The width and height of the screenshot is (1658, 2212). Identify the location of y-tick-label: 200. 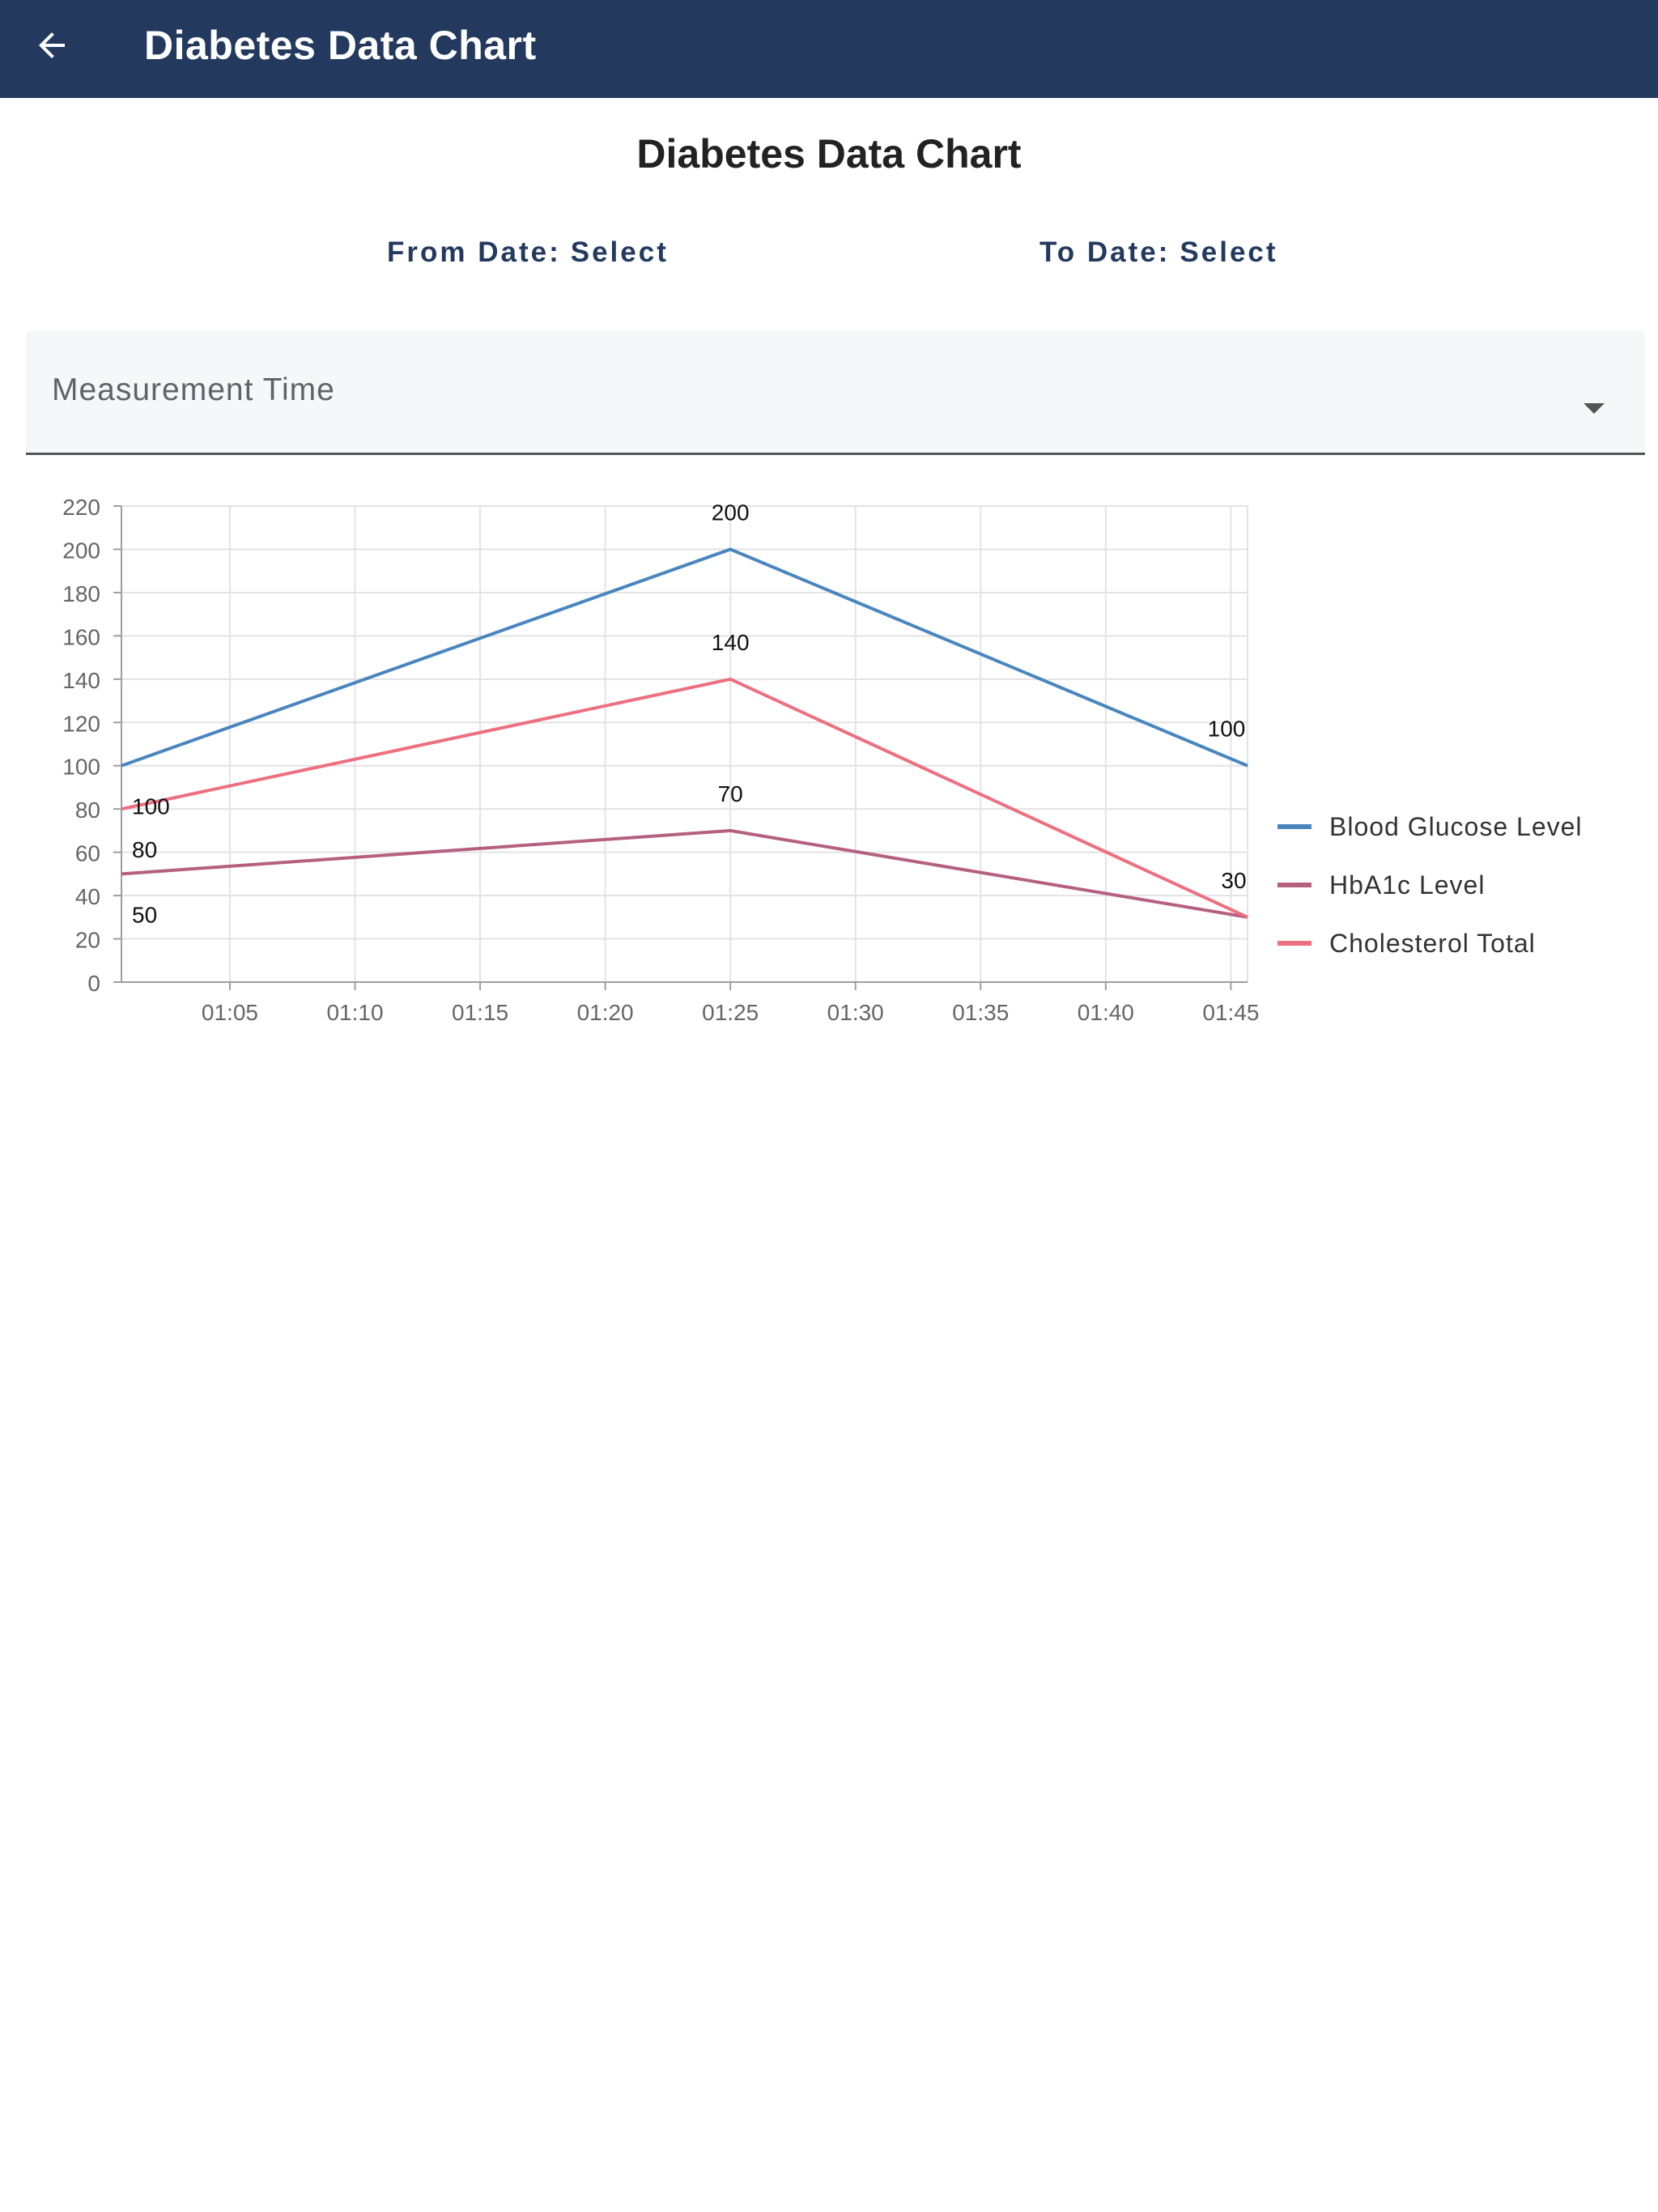
(81, 551).